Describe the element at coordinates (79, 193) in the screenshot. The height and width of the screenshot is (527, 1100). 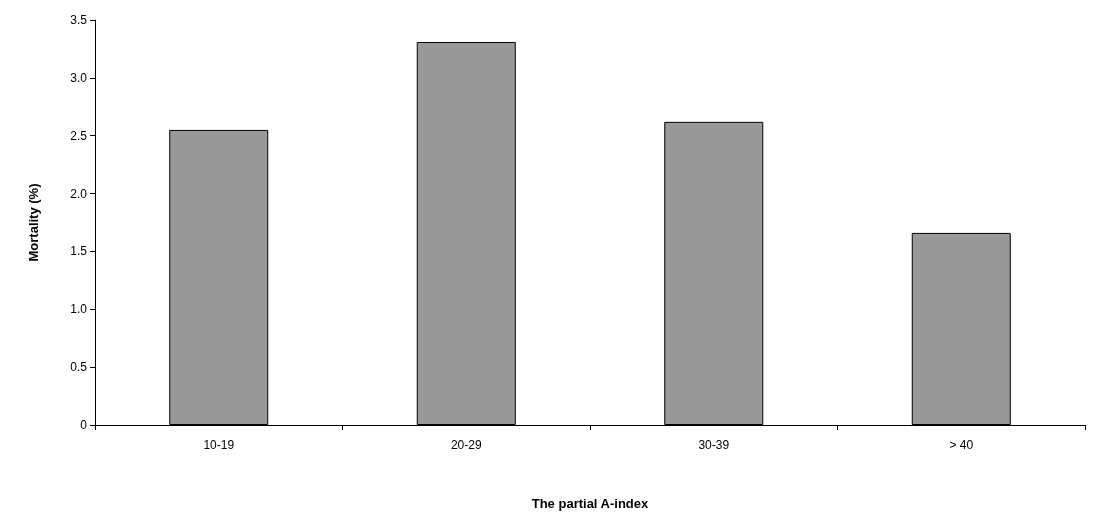
I see `y-tick-label: 2.0` at that location.